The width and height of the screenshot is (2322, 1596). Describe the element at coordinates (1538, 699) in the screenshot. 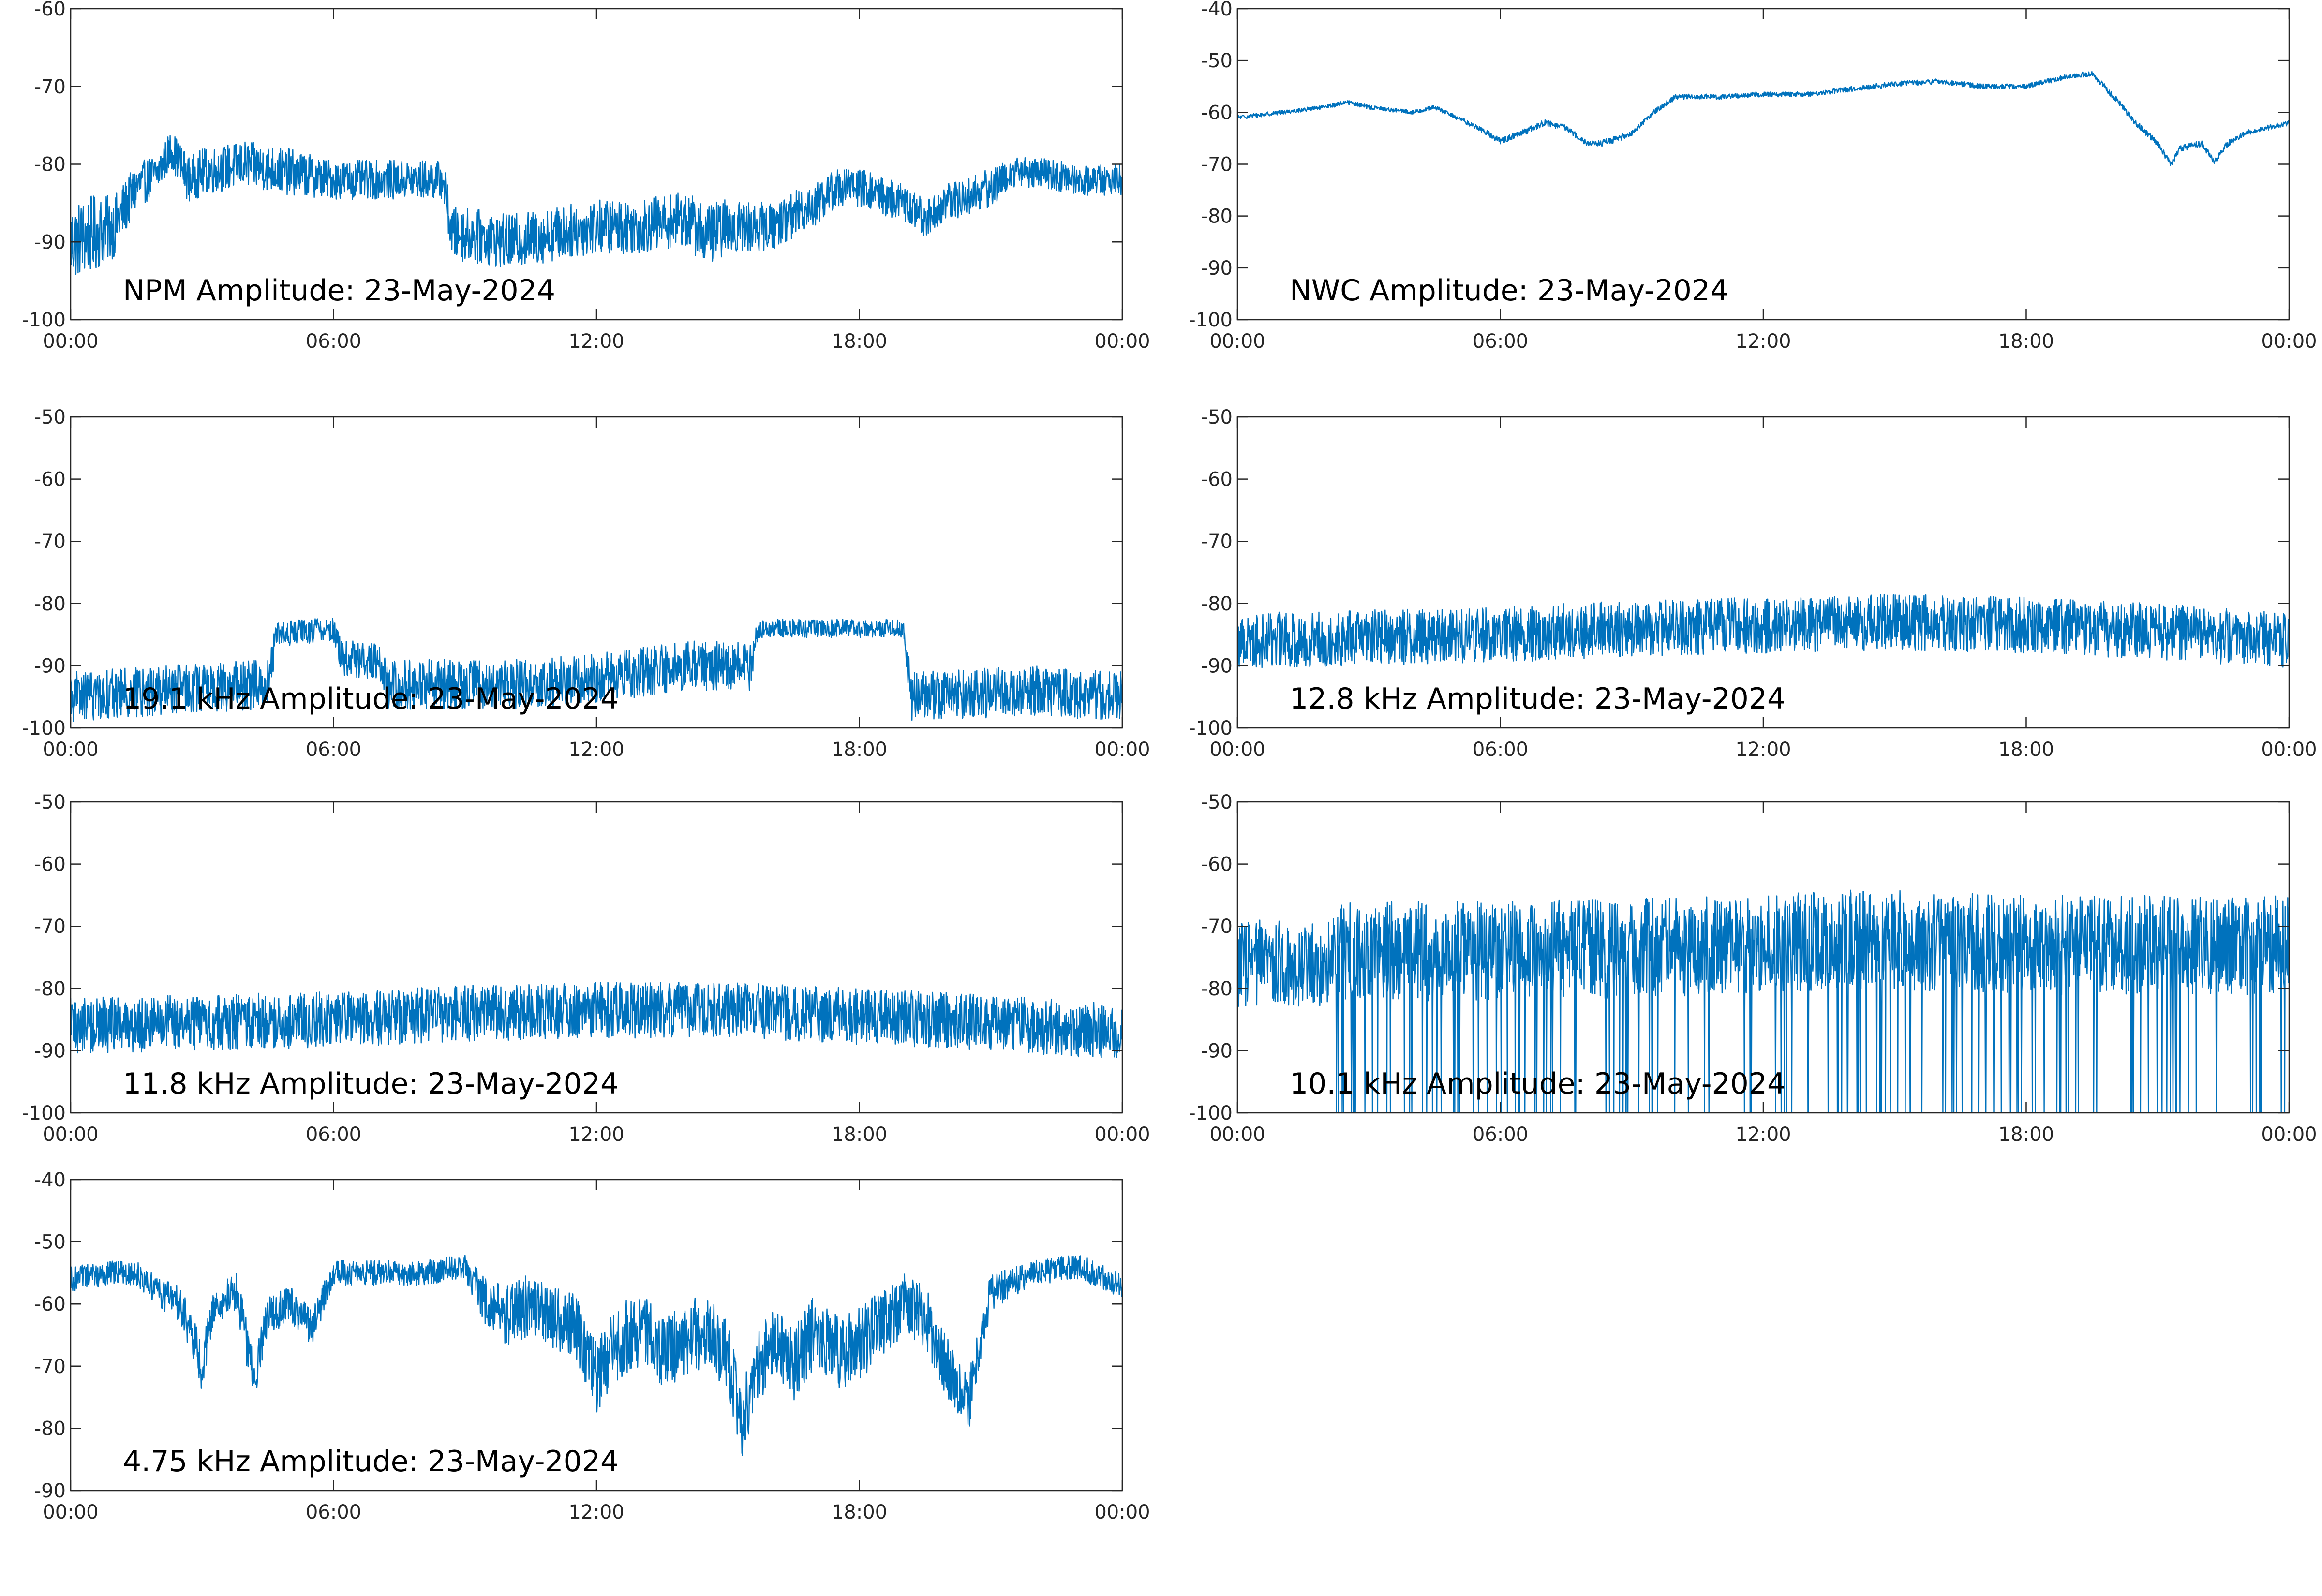

I see `panel-title: 12.8 kHz Amplitude: 23-May-2024` at that location.